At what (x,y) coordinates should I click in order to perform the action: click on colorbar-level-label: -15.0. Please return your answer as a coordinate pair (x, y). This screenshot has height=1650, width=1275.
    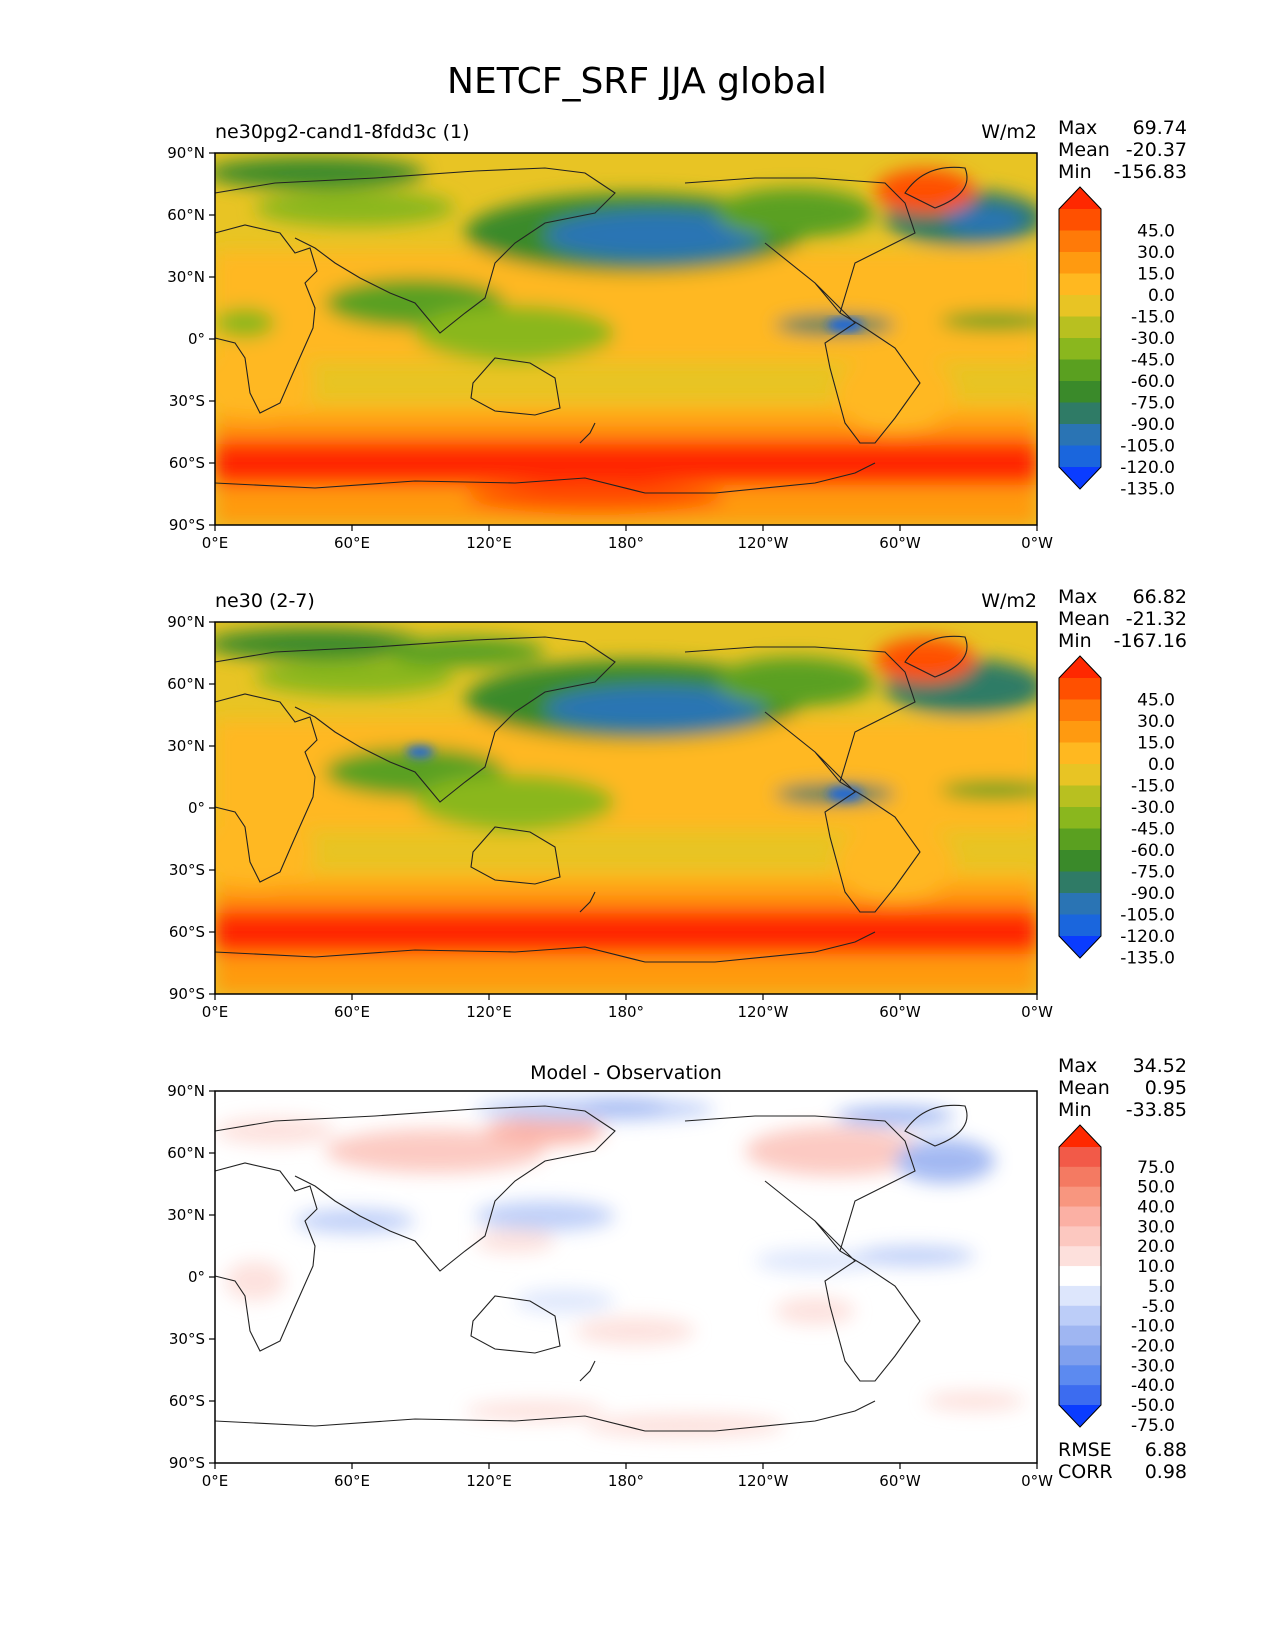
    Looking at the image, I should click on (1153, 318).